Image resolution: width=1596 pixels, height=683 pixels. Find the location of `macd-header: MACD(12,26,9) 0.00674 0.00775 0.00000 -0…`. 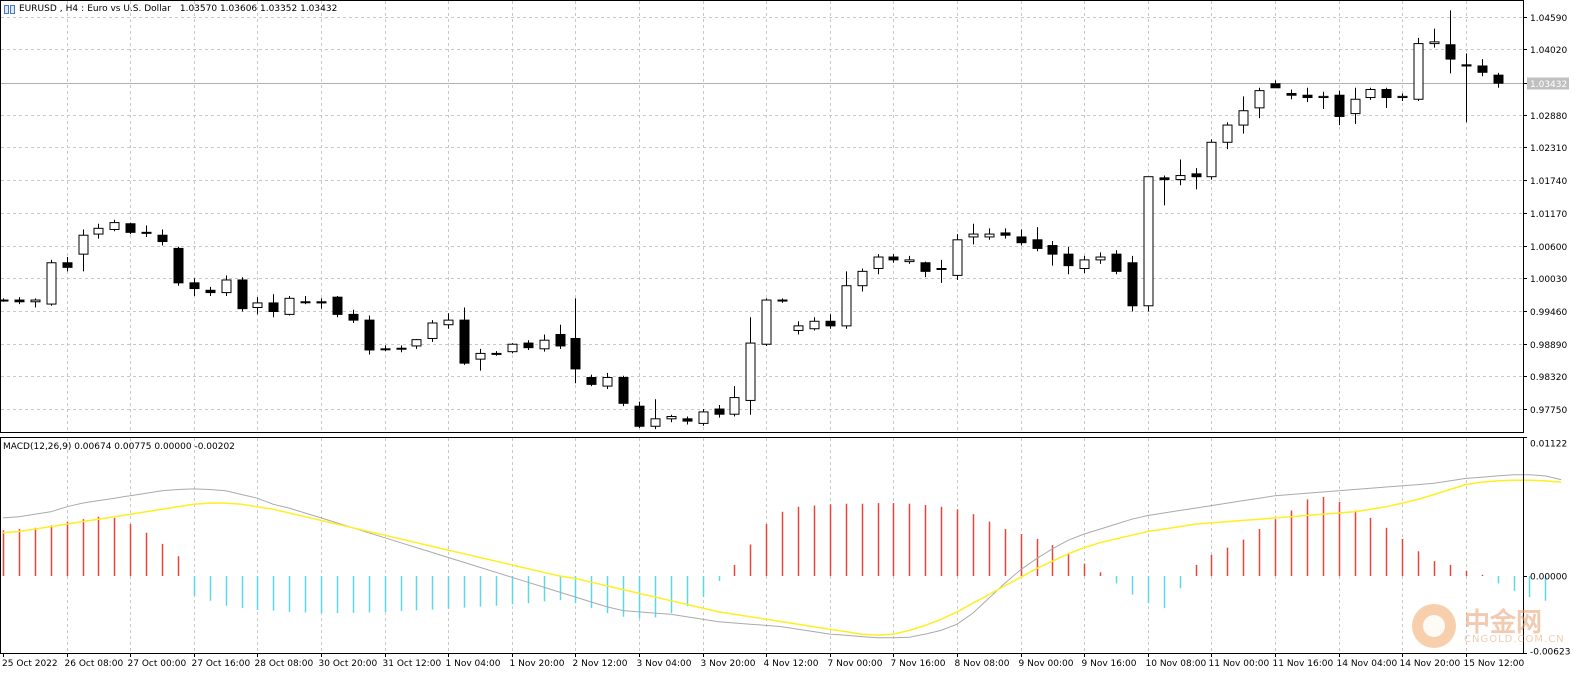

macd-header: MACD(12,26,9) 0.00674 0.00775 0.00000 -0… is located at coordinates (119, 447).